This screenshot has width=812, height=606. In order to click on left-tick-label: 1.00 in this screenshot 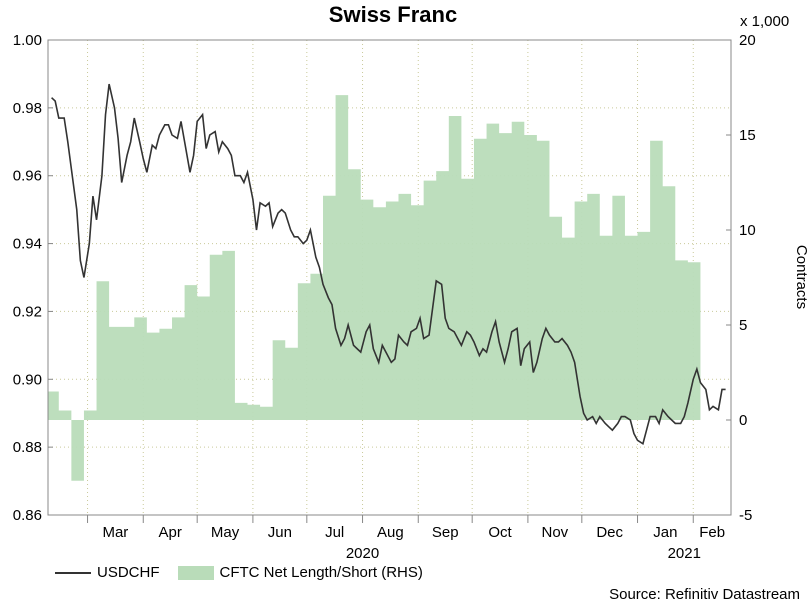, I will do `click(27, 40)`.